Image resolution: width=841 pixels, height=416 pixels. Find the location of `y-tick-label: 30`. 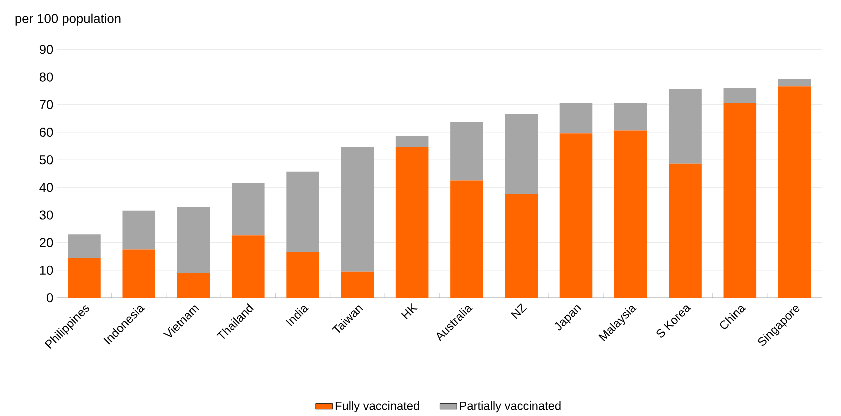

y-tick-label: 30 is located at coordinates (47, 215).